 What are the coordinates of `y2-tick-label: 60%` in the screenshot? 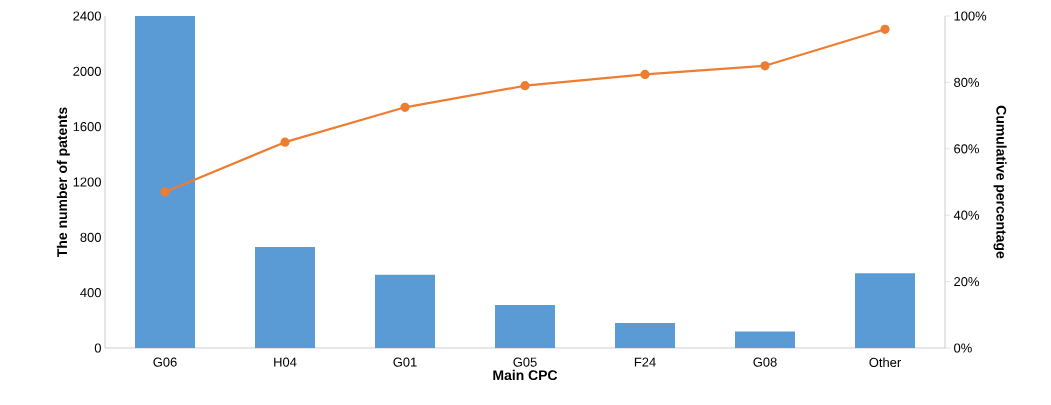 It's located at (966, 149).